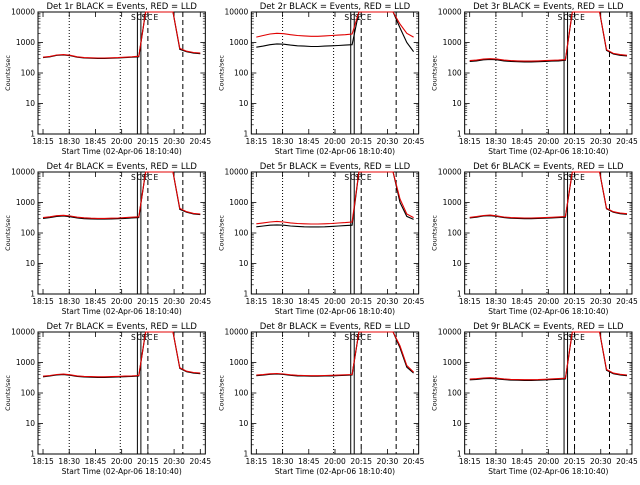 The width and height of the screenshot is (640, 485). Describe the element at coordinates (121, 167) in the screenshot. I see `panel-title: Det 4r BLACK = Events, RED = LLD` at that location.